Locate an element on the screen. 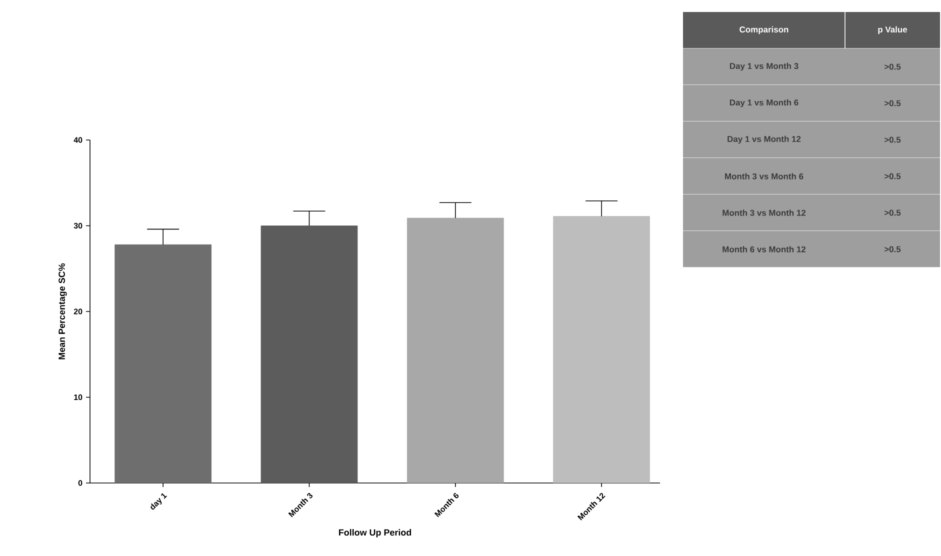 The width and height of the screenshot is (941, 556). text: Month 3 vs Month 12 is located at coordinates (764, 213).